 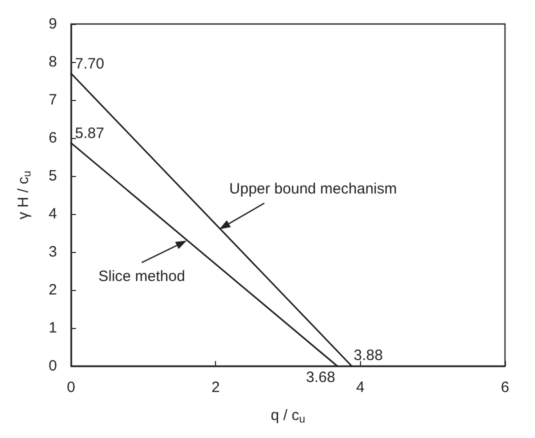 What do you see at coordinates (52, 24) in the screenshot?
I see `y-tick-label: 9` at bounding box center [52, 24].